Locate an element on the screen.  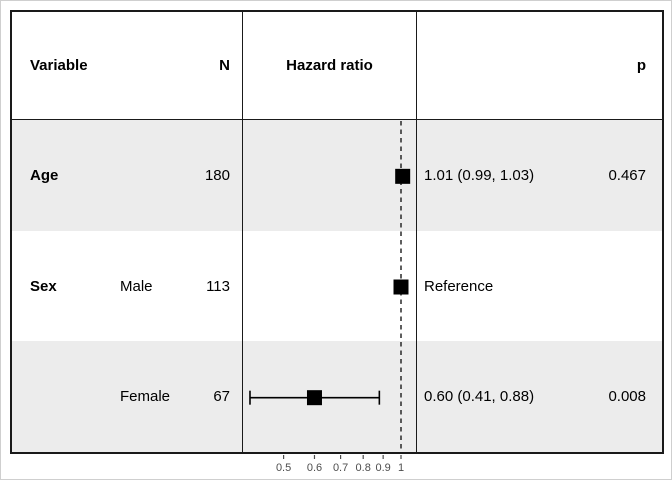
variable-label: Sex is located at coordinates (43, 286).